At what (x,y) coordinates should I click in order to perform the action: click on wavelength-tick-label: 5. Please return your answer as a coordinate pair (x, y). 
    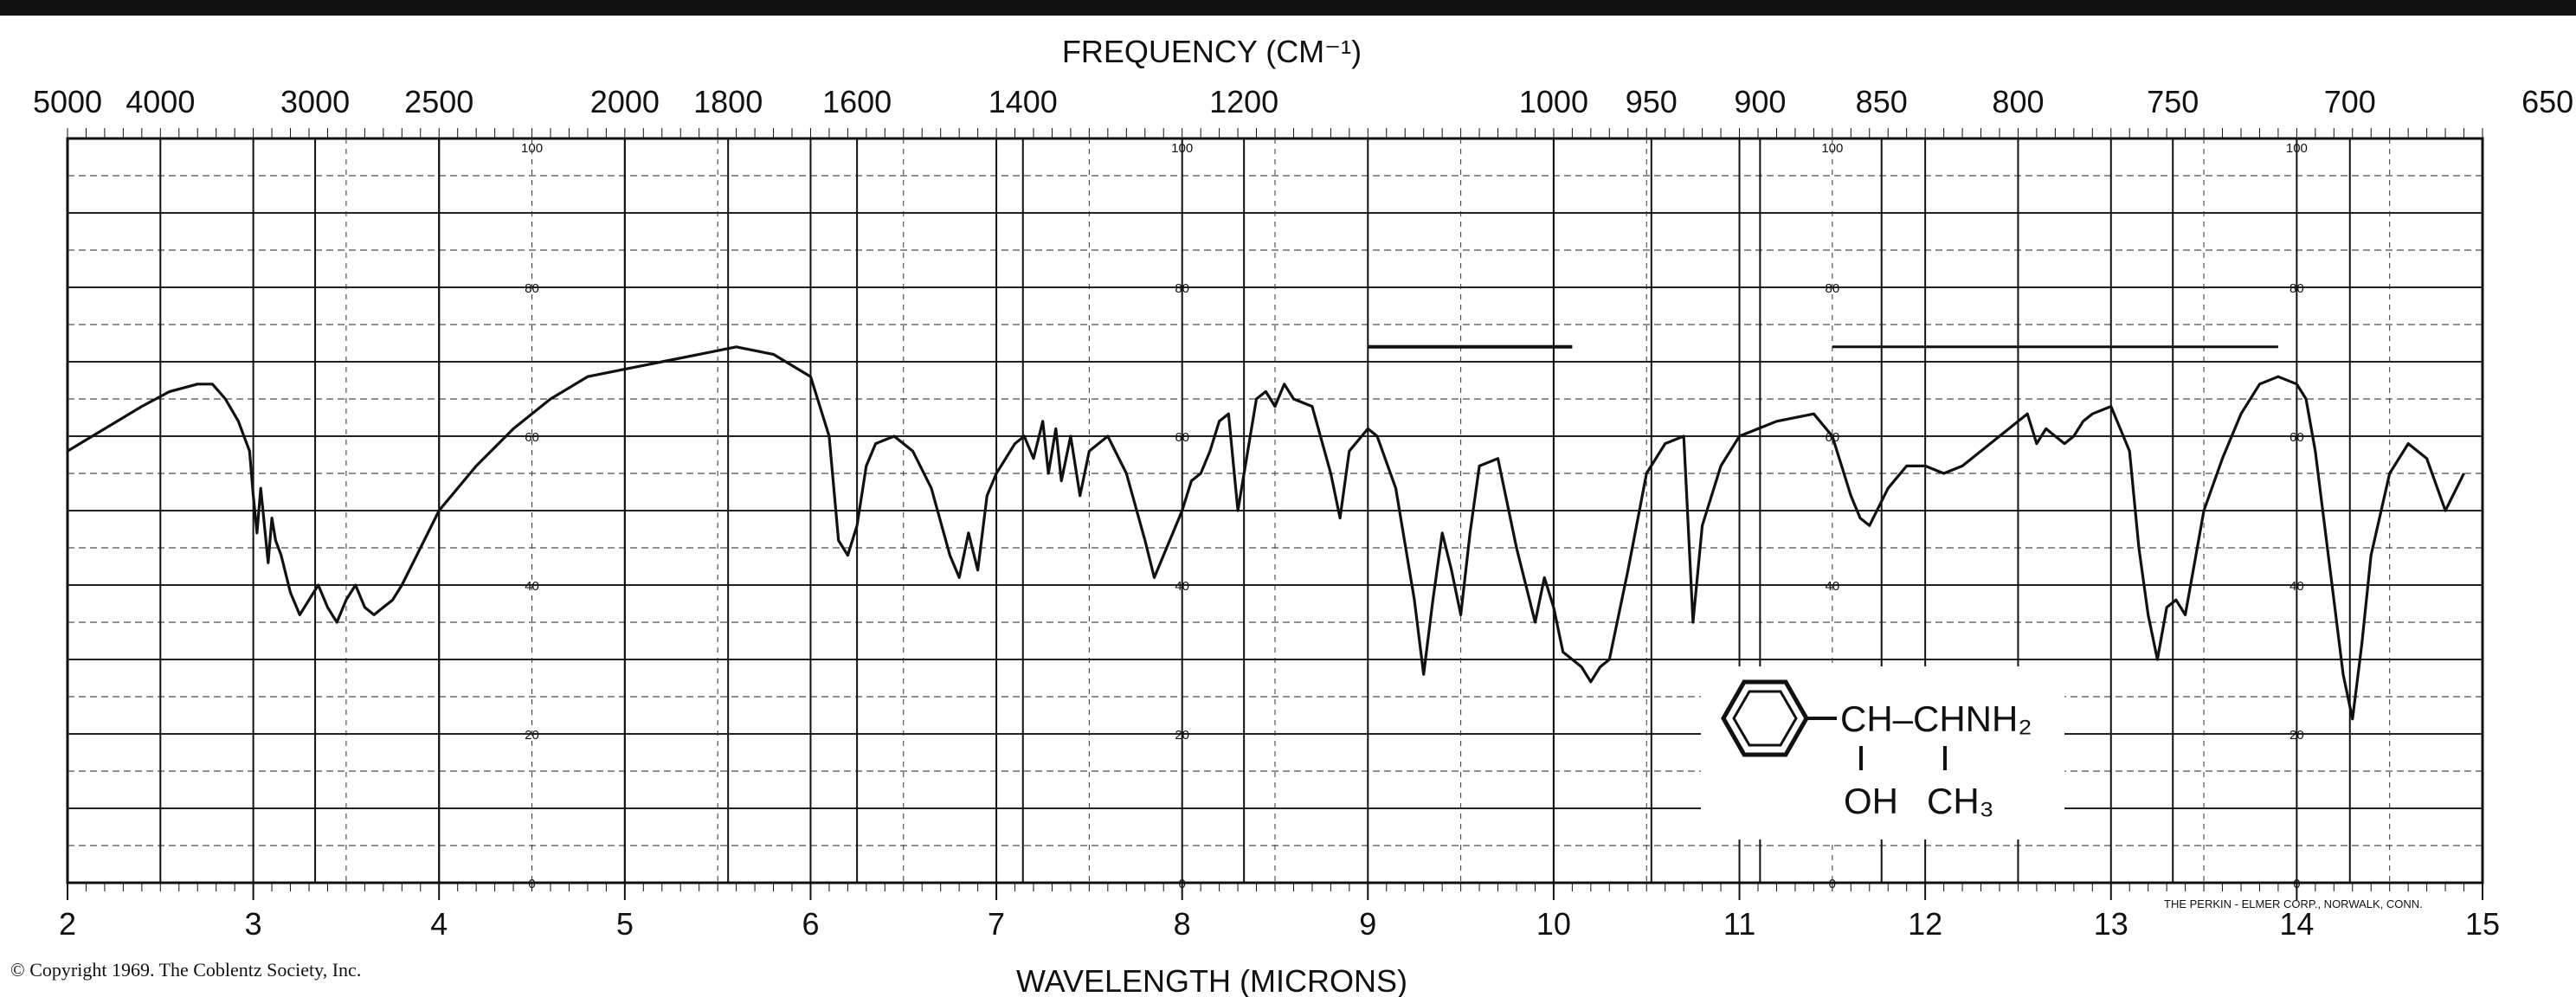
    Looking at the image, I should click on (625, 924).